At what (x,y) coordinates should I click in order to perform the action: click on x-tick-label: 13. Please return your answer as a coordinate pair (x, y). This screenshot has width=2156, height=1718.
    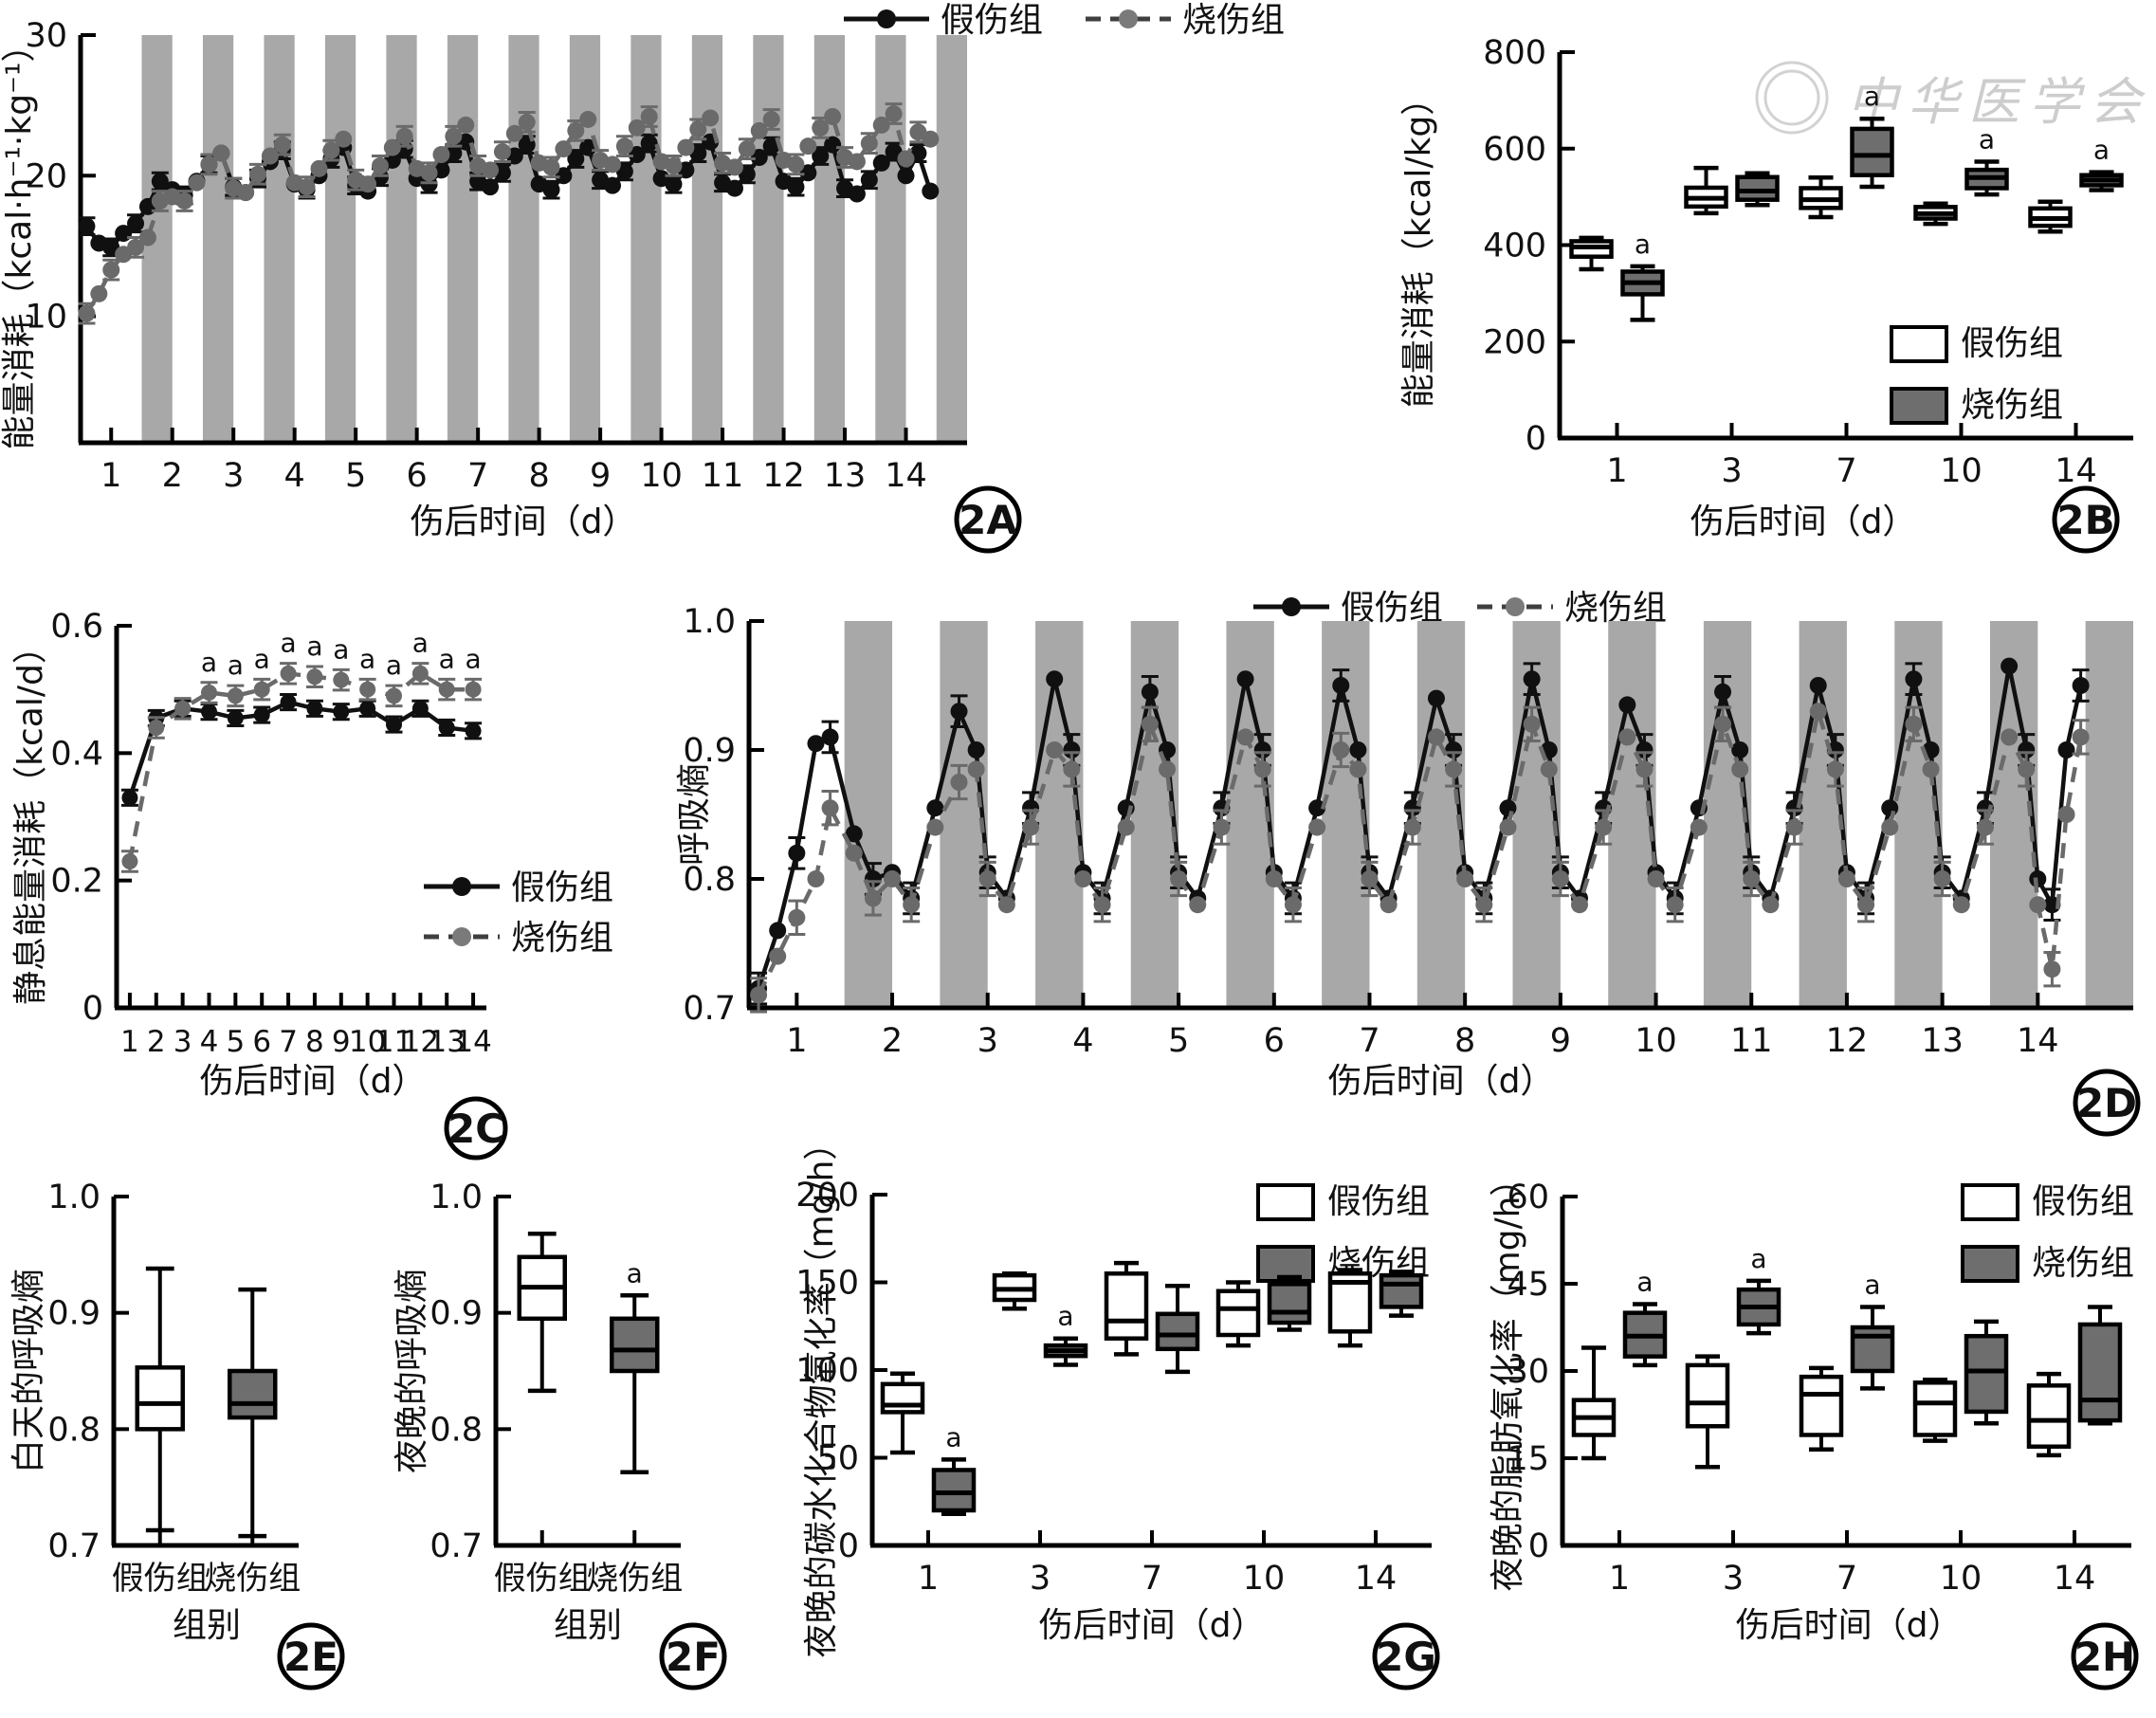
    Looking at the image, I should click on (446, 1042).